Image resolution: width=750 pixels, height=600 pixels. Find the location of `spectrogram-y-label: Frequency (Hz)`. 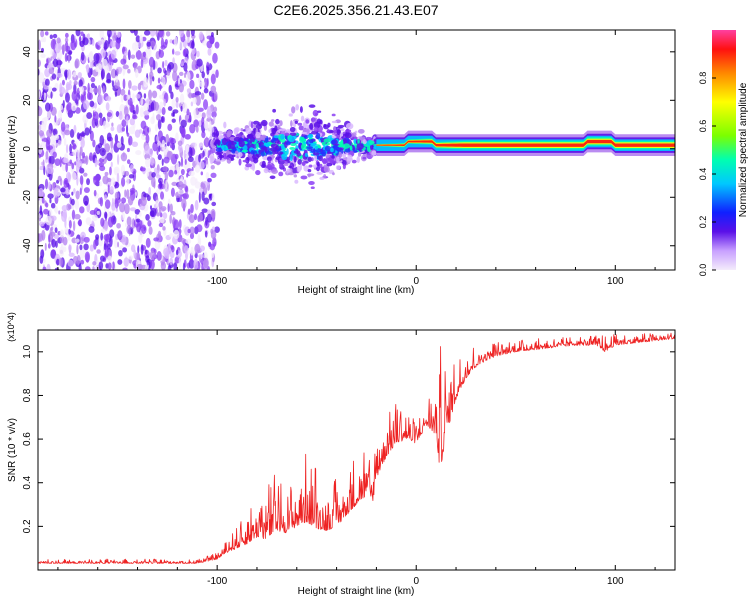

spectrogram-y-label: Frequency (Hz) is located at coordinates (12, 150).